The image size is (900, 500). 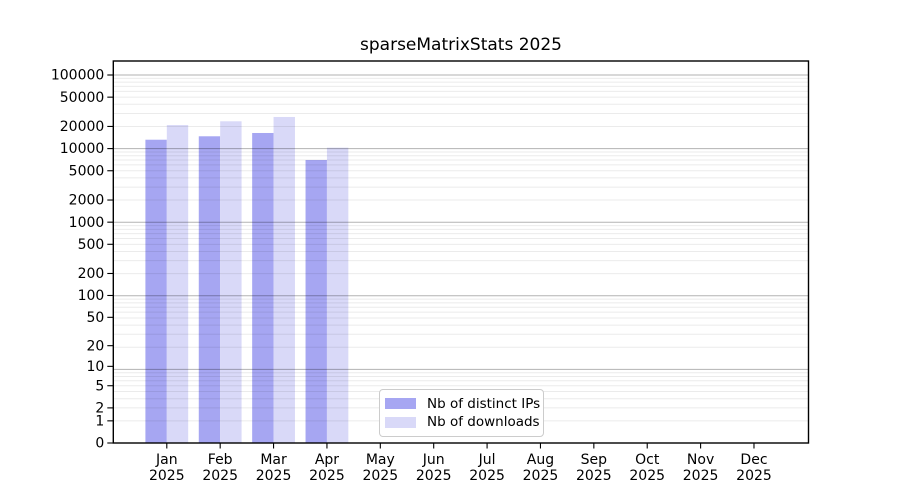 I want to click on y-tick-label: 50, so click(x=95, y=318).